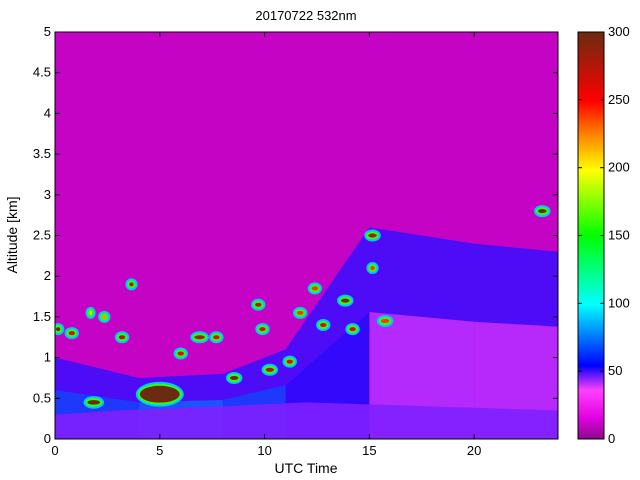  Describe the element at coordinates (12, 234) in the screenshot. I see `y-axis-label: Altitude [km]` at that location.